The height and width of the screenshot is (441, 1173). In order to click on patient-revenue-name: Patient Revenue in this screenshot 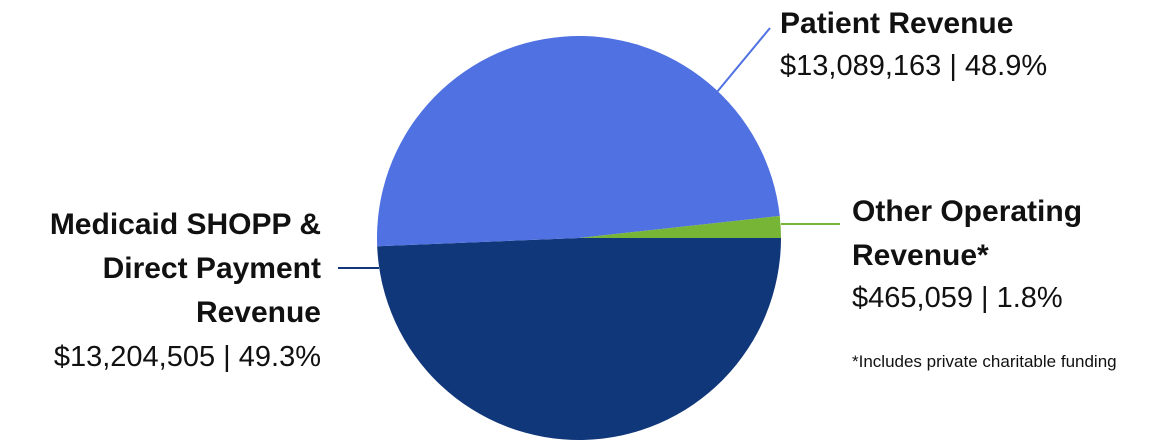, I will do `click(897, 23)`.